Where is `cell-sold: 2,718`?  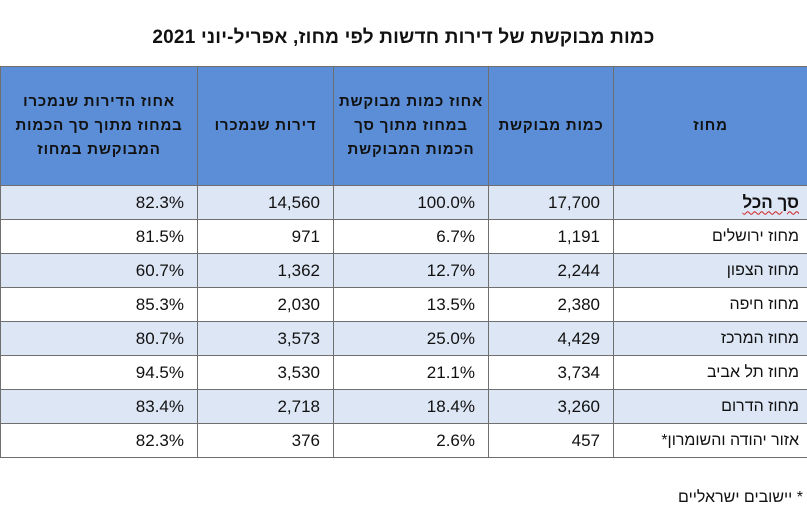 cell-sold: 2,718 is located at coordinates (265, 406).